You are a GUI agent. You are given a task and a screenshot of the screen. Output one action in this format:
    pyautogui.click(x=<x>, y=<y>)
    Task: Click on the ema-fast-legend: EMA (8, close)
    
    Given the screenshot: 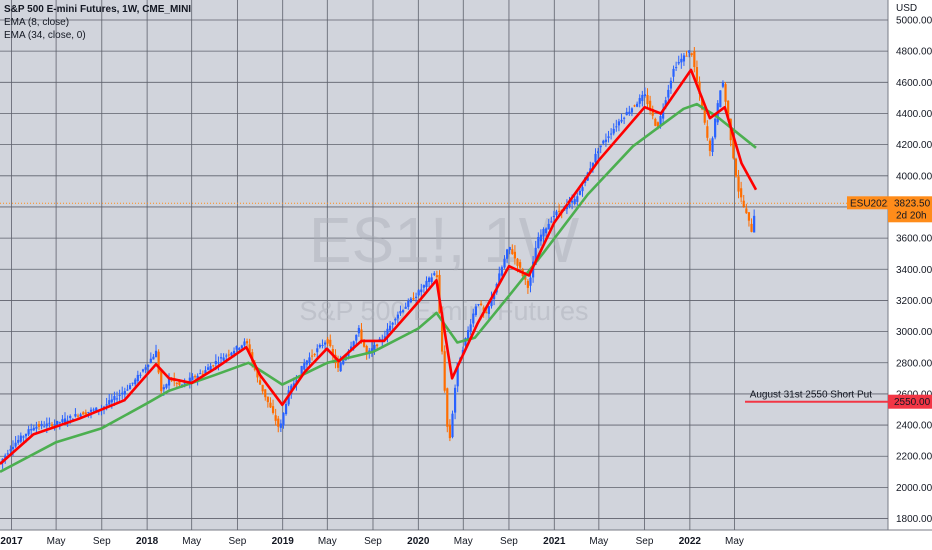 What is the action you would take?
    pyautogui.click(x=37, y=22)
    